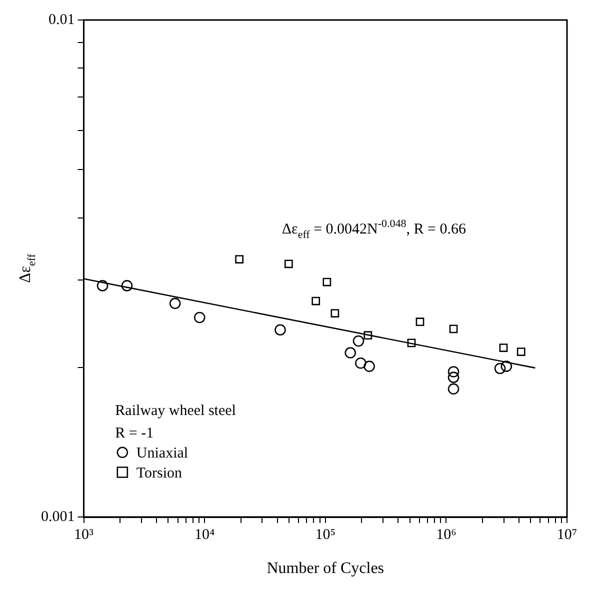 This screenshot has height=589, width=591. Describe the element at coordinates (162, 453) in the screenshot. I see `legend-label: Uniaxial` at that location.